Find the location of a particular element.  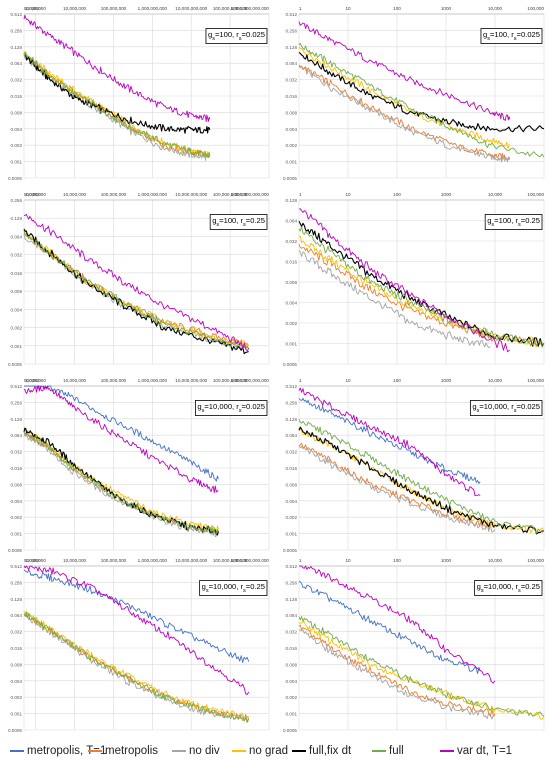

panel-title: gs=10,000, rs=0.25 is located at coordinates (233, 588).